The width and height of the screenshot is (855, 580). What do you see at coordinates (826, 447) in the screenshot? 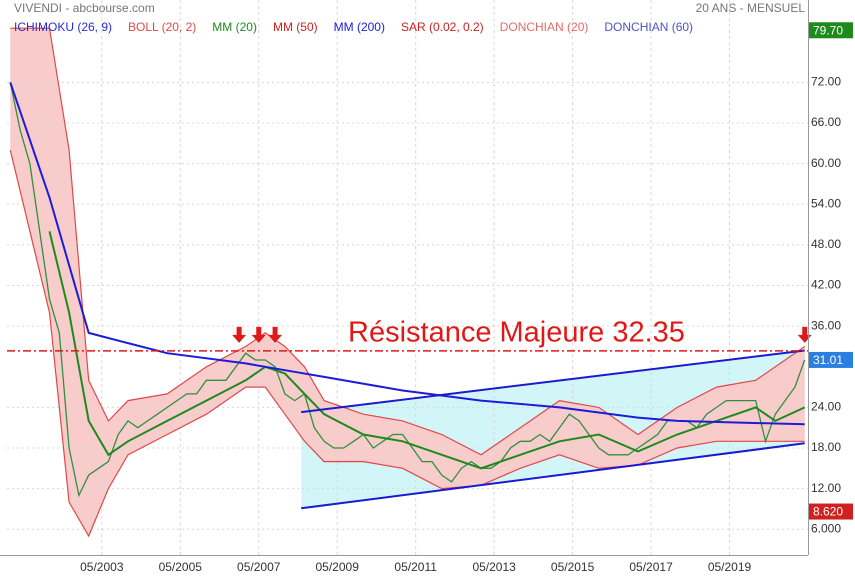
I see `y-tick-label: 18.00` at bounding box center [826, 447].